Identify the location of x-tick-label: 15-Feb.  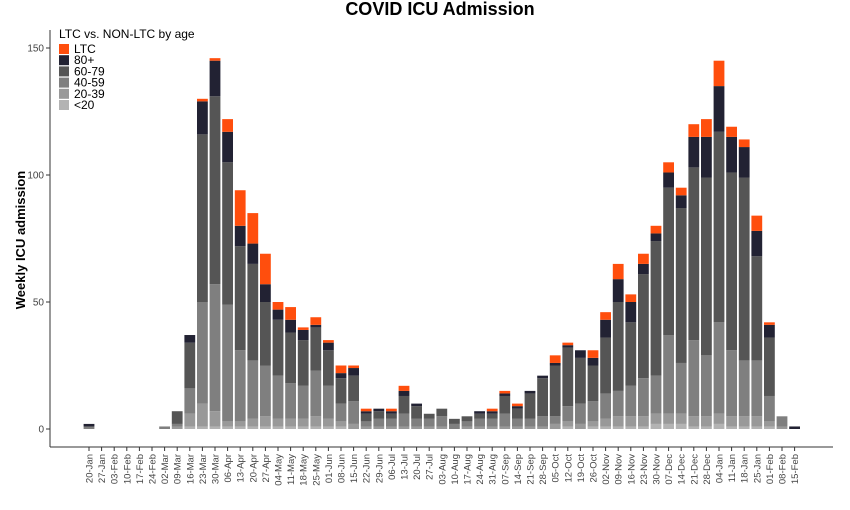
(795, 469).